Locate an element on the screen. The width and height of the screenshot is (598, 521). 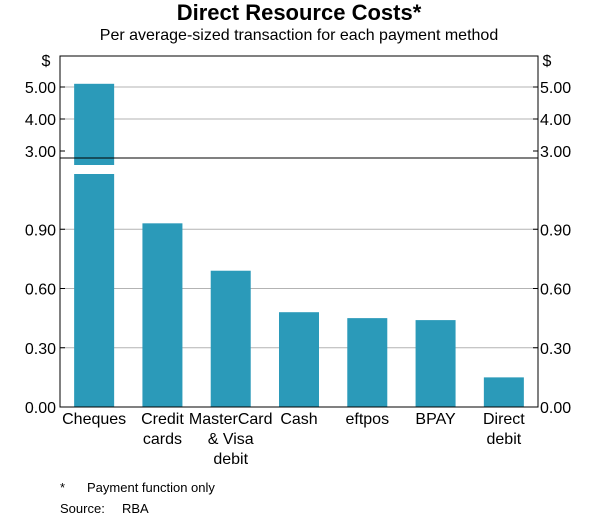
bar-upper-segment is located at coordinates (94, 124).